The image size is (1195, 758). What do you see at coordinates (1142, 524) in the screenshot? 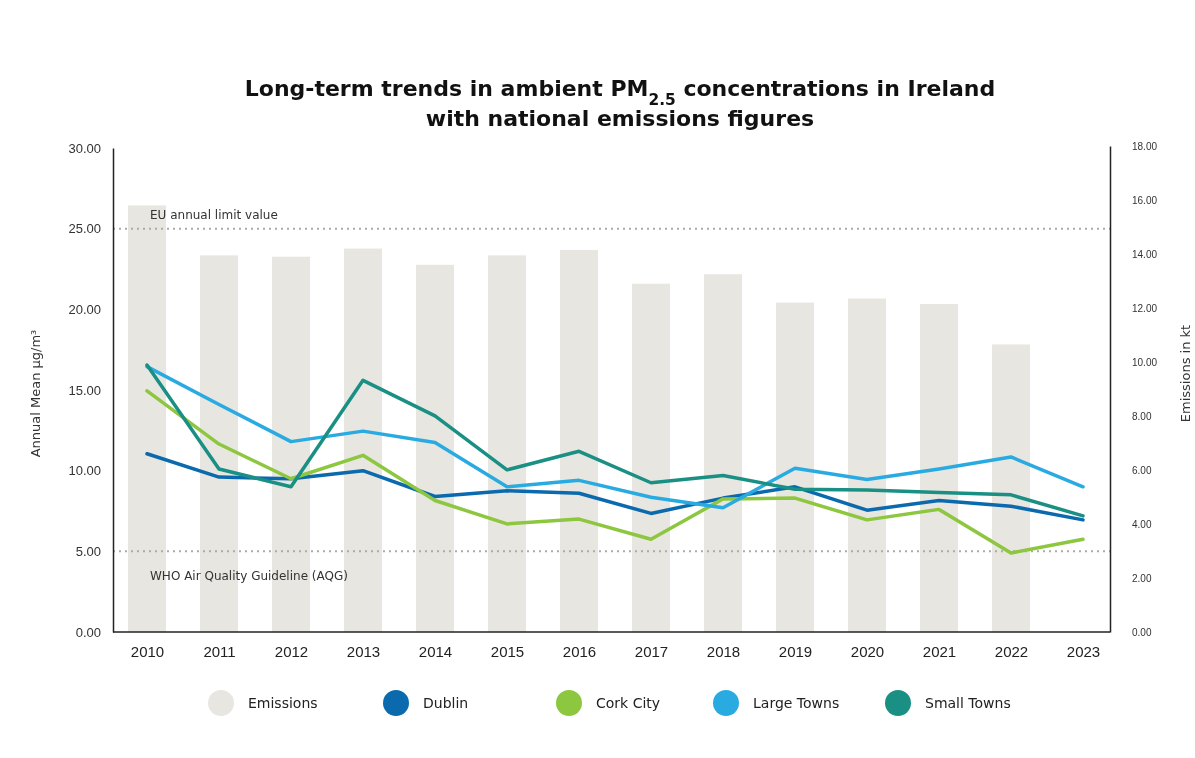
I see `y2-tick-label: 4.00` at bounding box center [1142, 524].